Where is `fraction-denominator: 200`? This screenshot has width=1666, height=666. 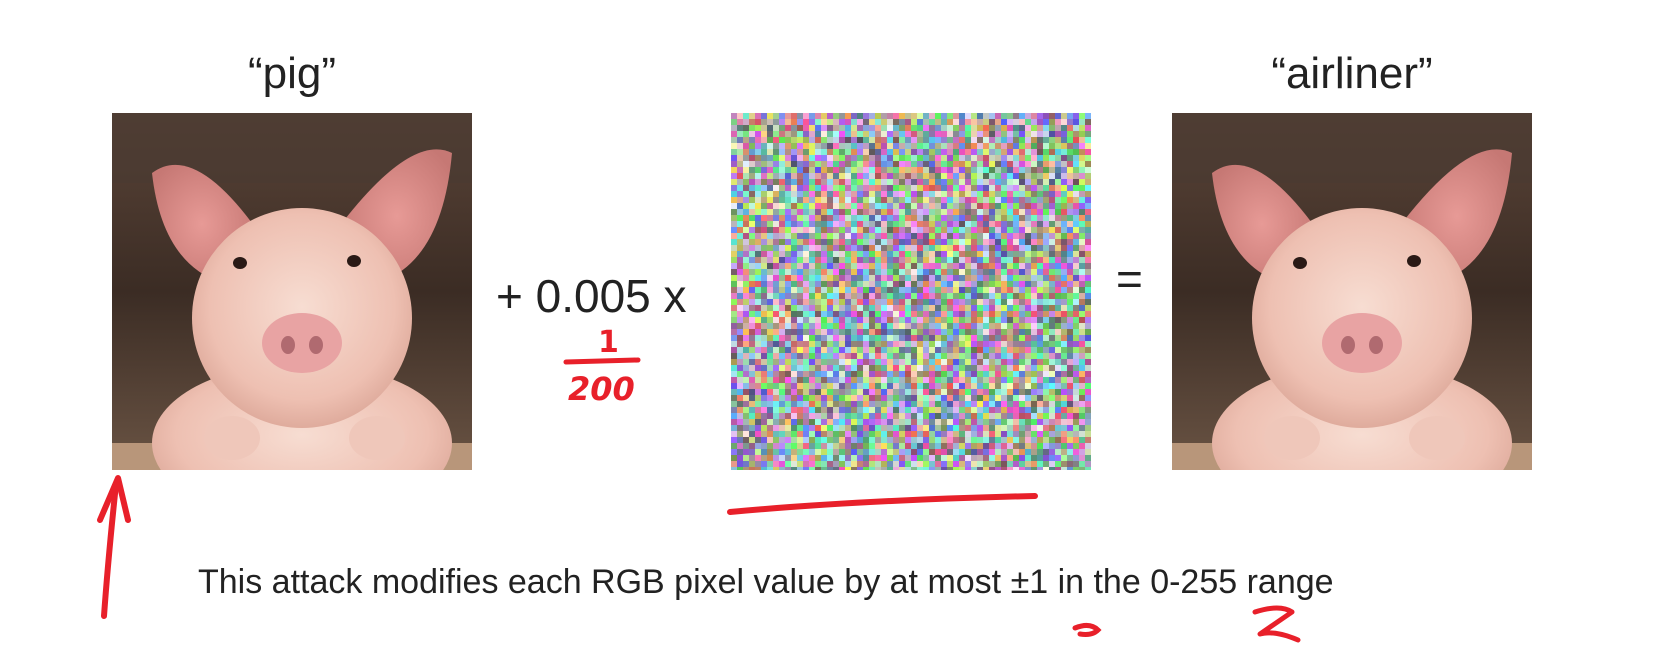
fraction-denominator: 200 is located at coordinates (601, 389).